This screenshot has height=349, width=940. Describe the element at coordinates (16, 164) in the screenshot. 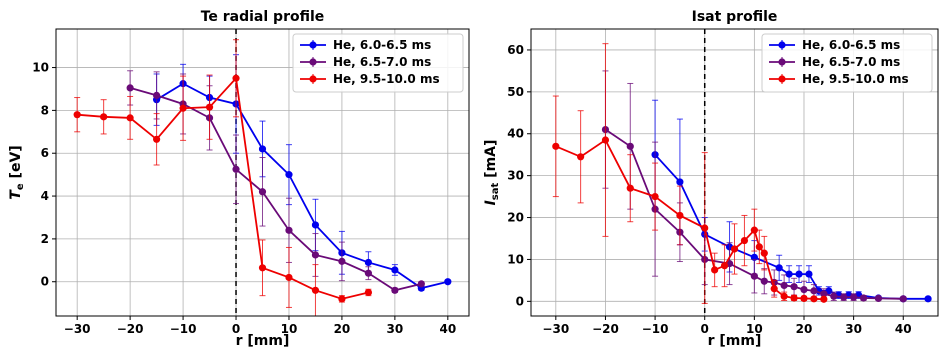

I see `y-axis-label-unit: [eV]` at that location.